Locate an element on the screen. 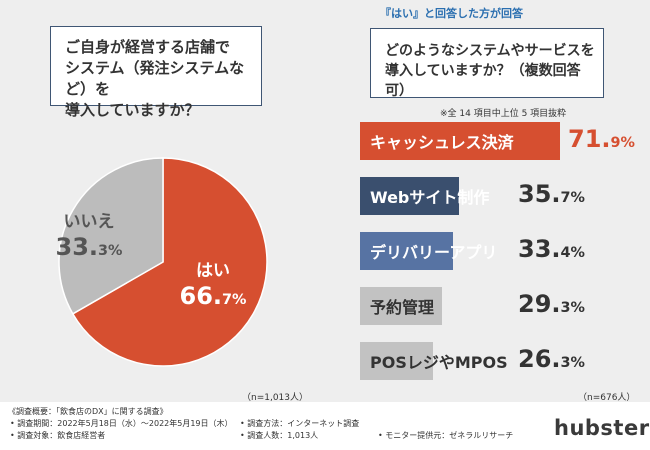 The image size is (650, 450). bar-2: Webサイト制作 is located at coordinates (424, 196).